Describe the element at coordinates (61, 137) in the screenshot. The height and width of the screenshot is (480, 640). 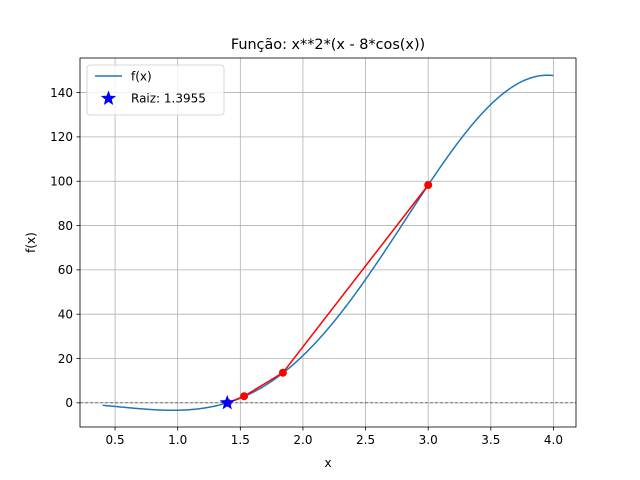
I see `y-tick-label: 120` at that location.